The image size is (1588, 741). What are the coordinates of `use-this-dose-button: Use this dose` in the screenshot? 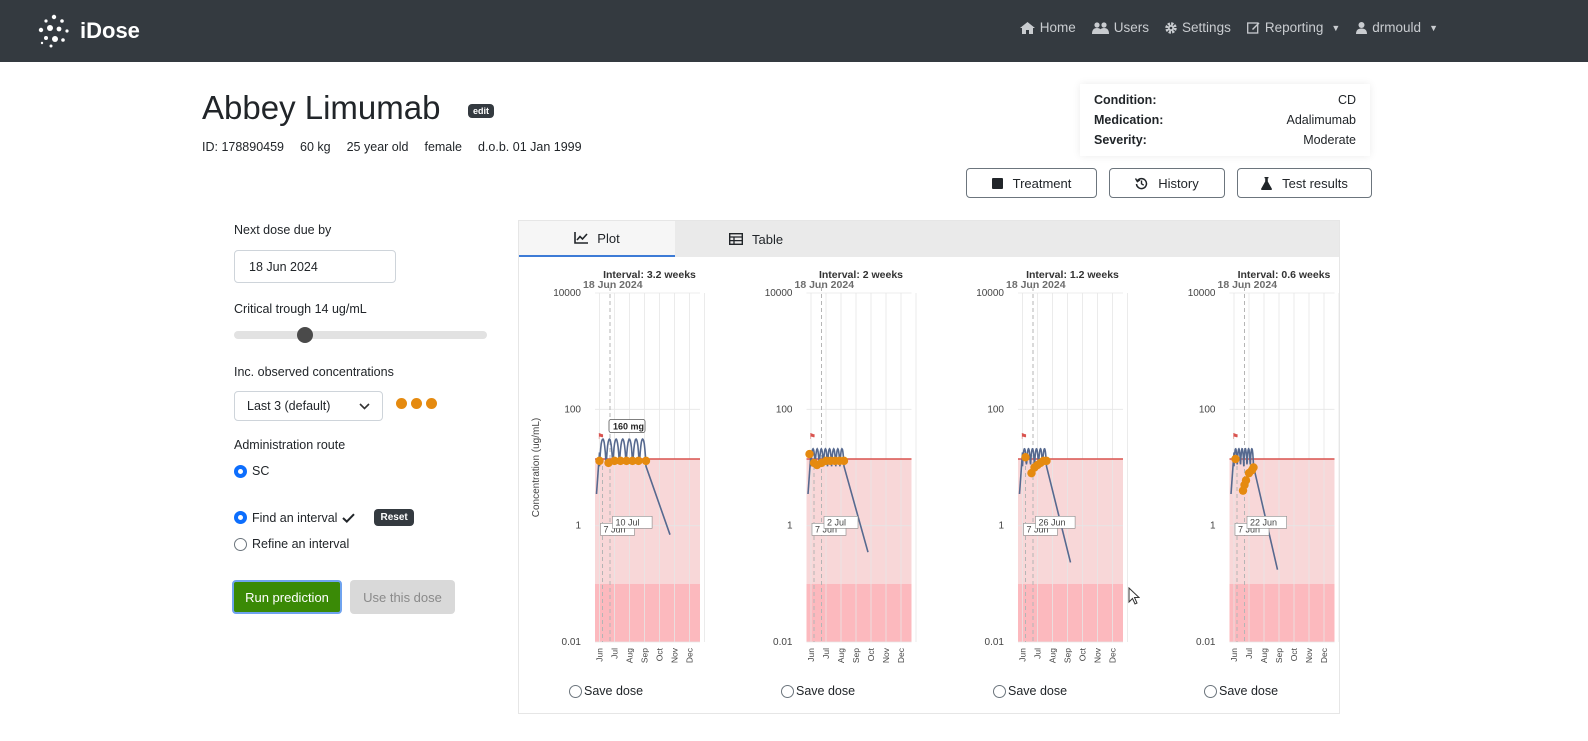 It's located at (402, 597).